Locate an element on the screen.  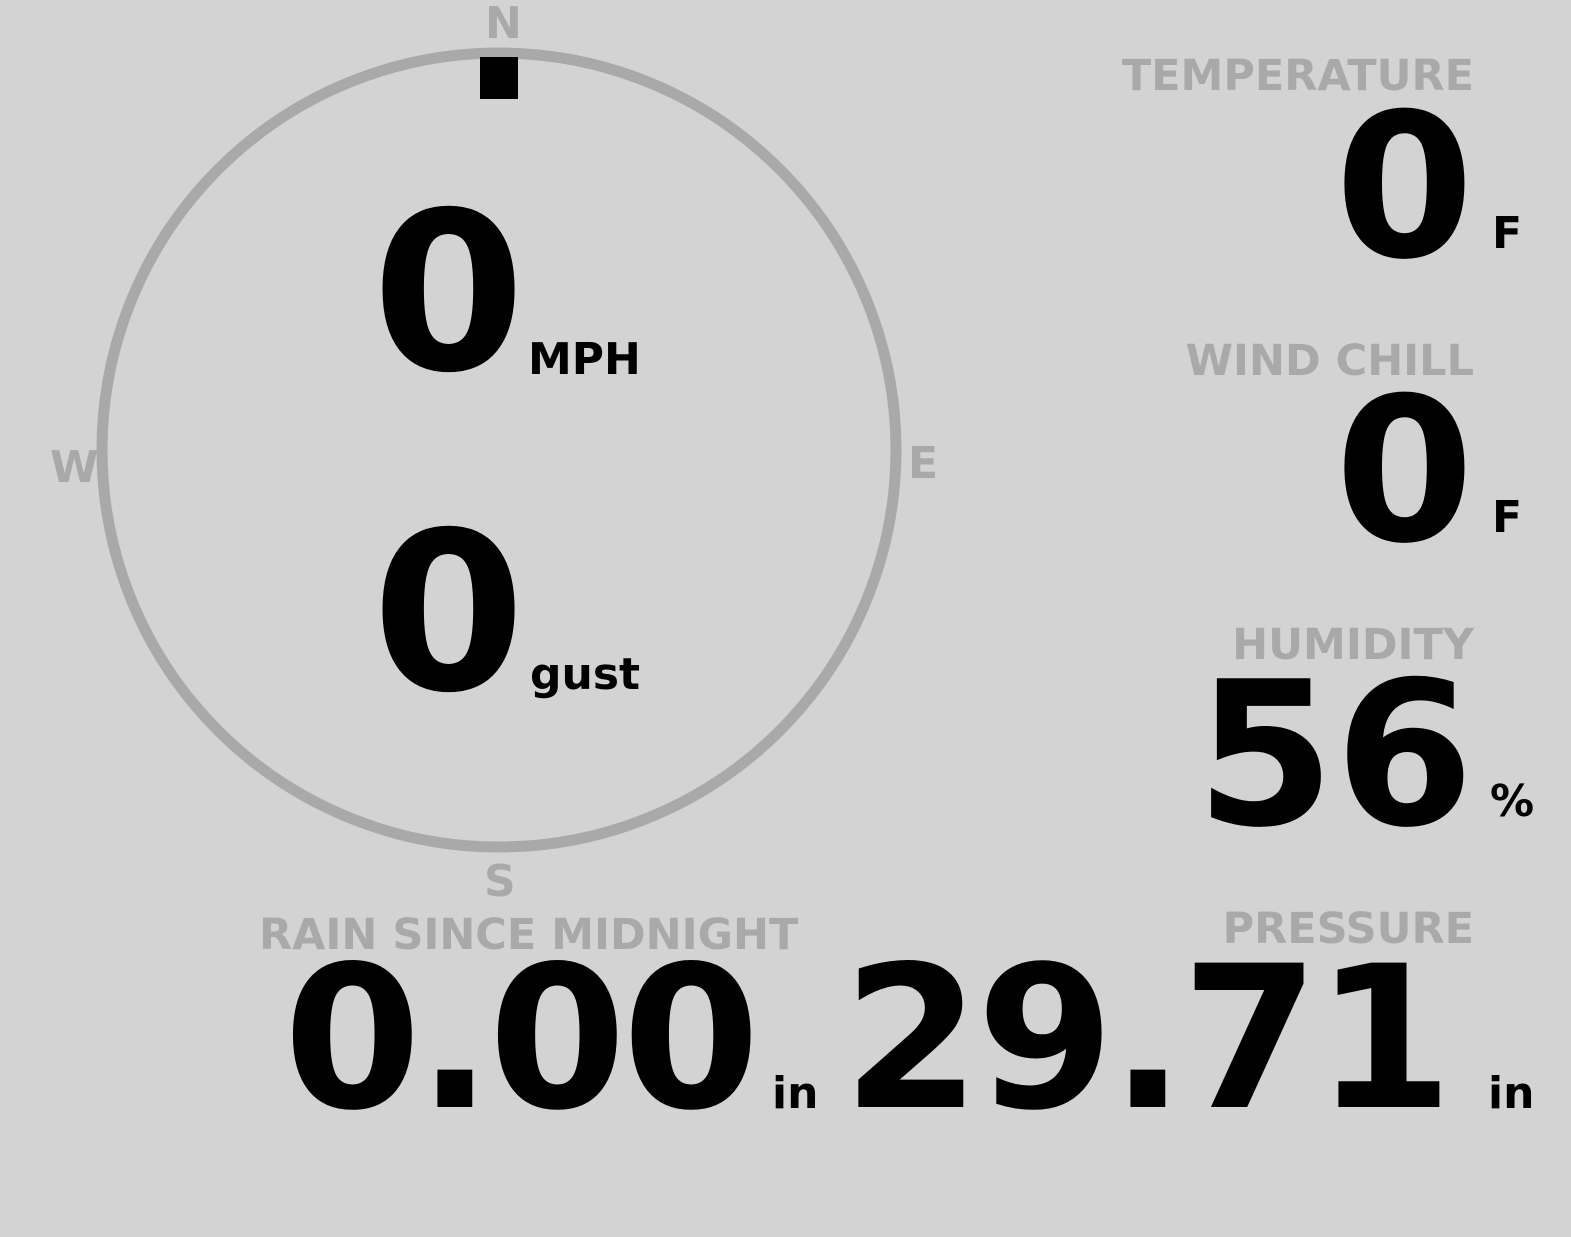
humidity-value: 56 is located at coordinates (1334, 755).